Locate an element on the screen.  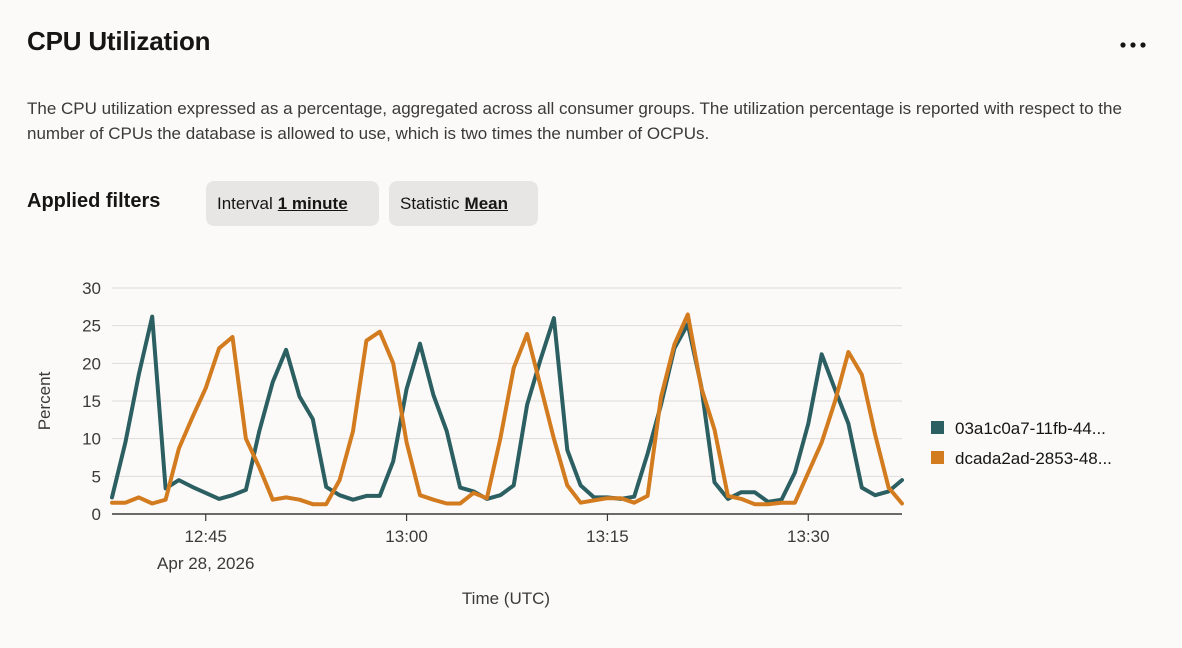
statistic-filter-chip: Statistic Mean is located at coordinates (463, 203).